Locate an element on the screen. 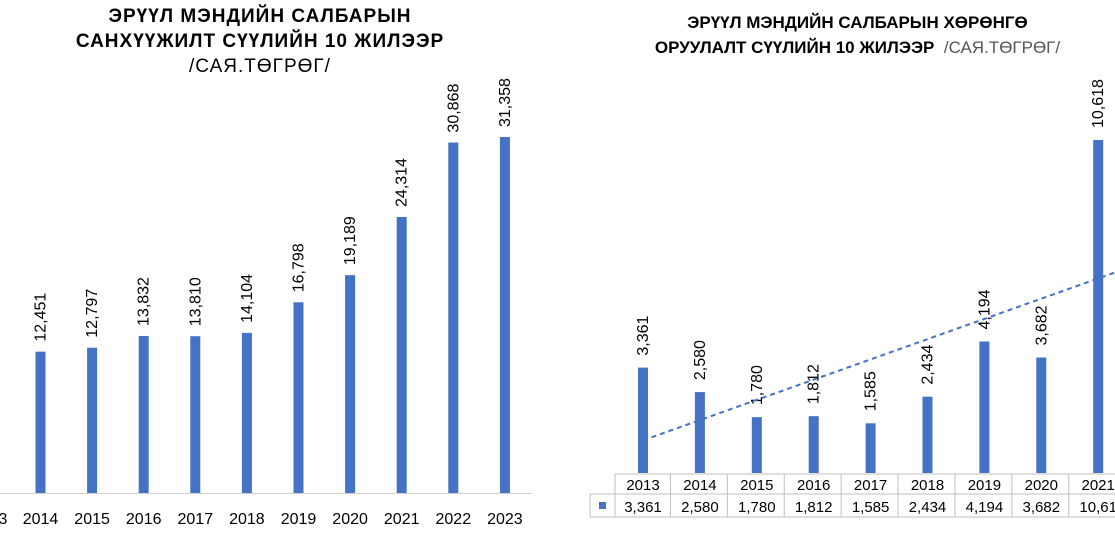  chart1-data-label: 31,358 is located at coordinates (505, 102).